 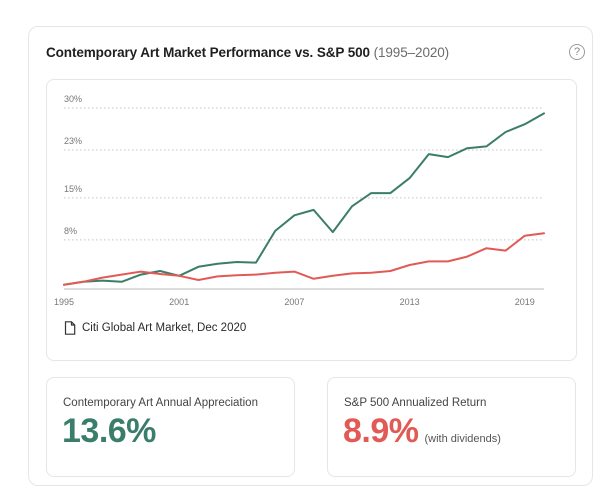 What do you see at coordinates (304, 259) in the screenshot?
I see `sp500-series-line` at bounding box center [304, 259].